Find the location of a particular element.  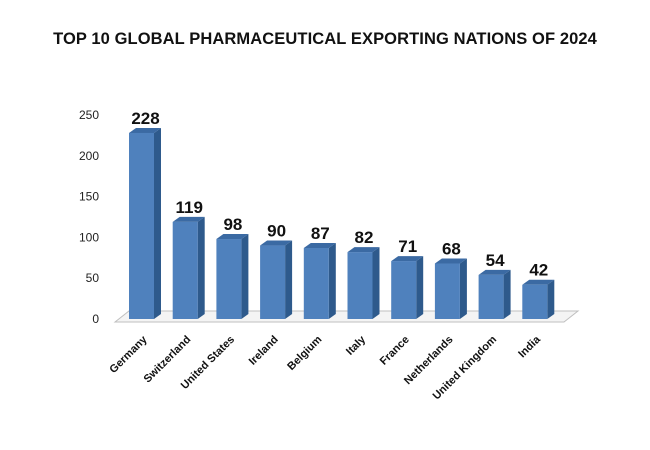

data-label: 82 is located at coordinates (364, 237).